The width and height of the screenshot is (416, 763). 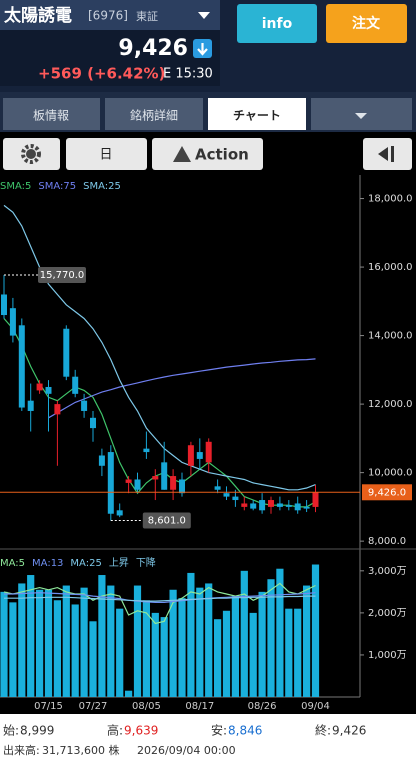 I want to click on tab-label: 銘柄詳細, so click(x=154, y=115).